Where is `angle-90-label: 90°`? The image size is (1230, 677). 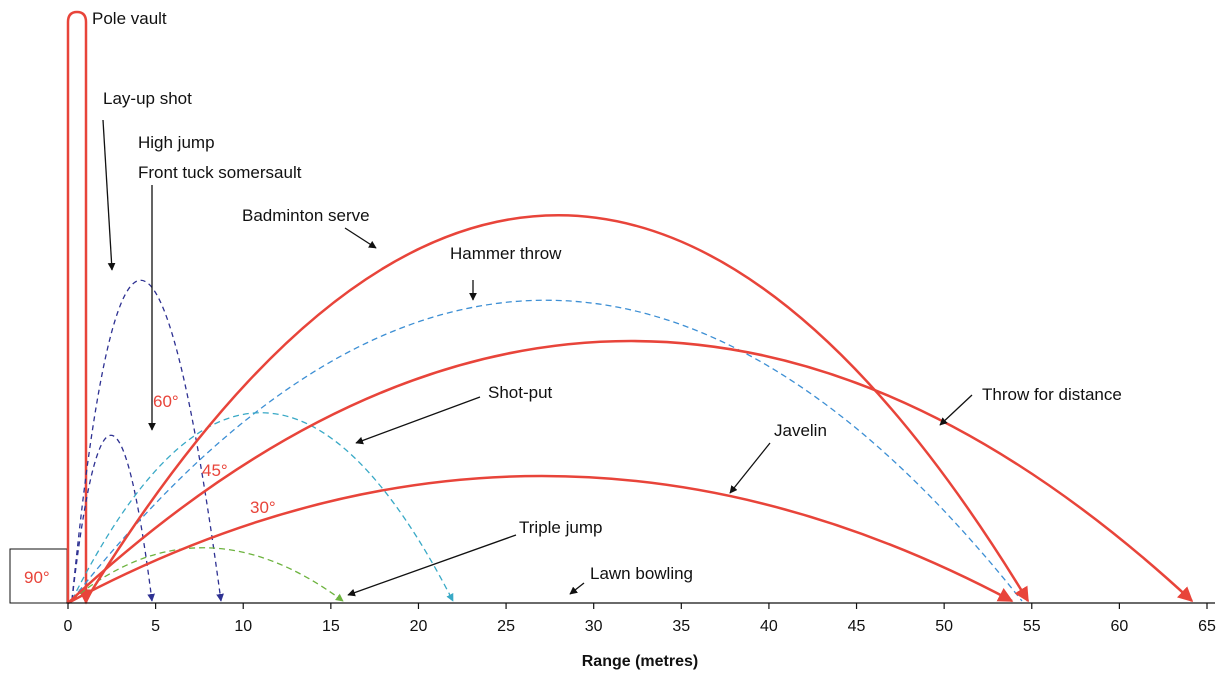
angle-90-label: 90° is located at coordinates (37, 577).